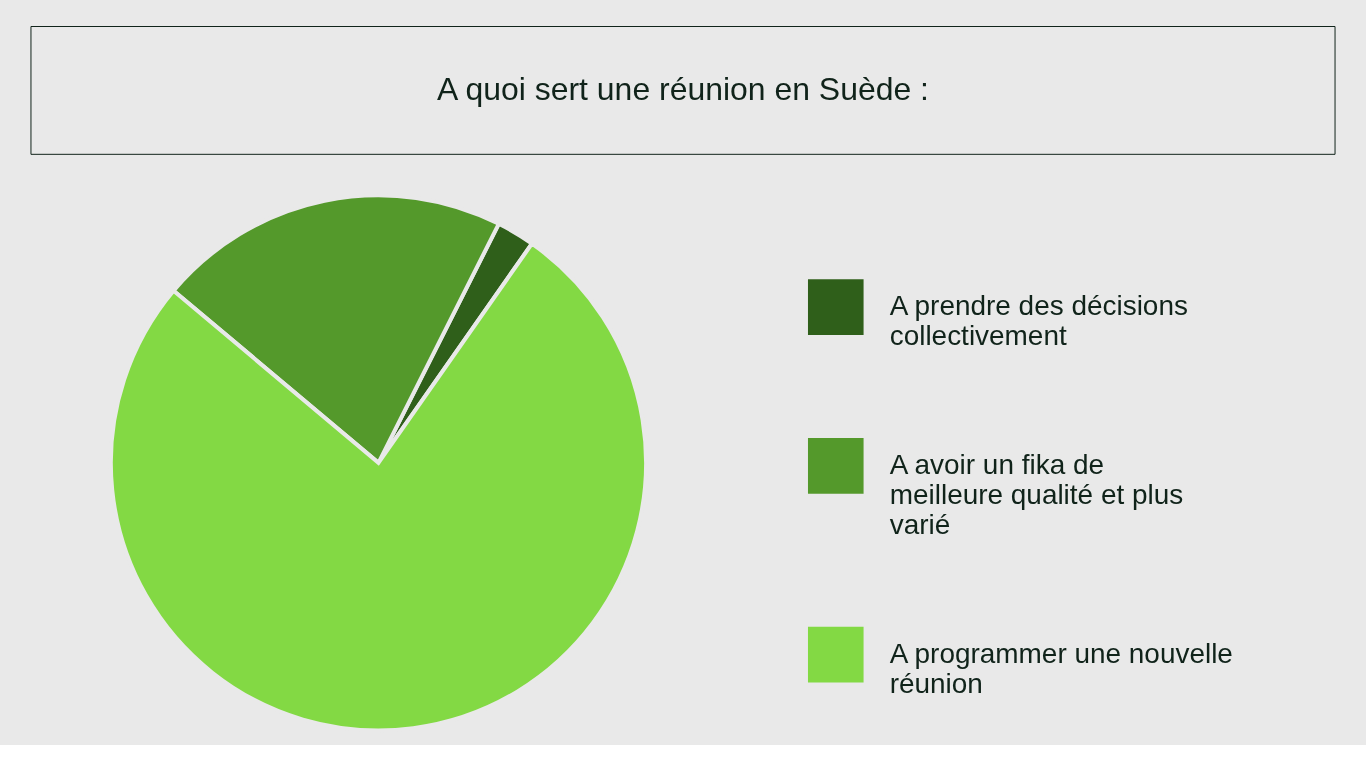 This screenshot has height=768, width=1366. I want to click on legend-label: A prendre des décisions collectivement, so click(1038, 321).